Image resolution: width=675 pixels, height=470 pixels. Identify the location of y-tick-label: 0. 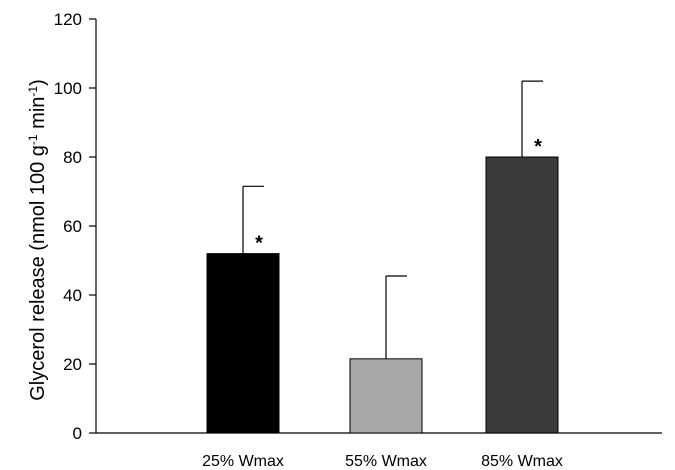
(77, 433).